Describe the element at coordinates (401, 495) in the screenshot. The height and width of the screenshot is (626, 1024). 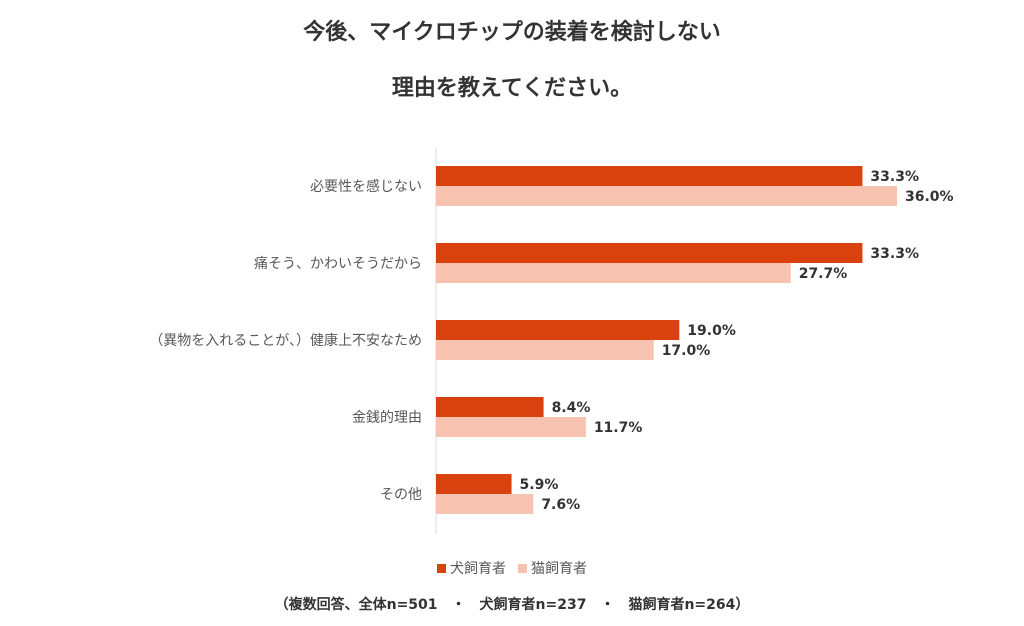
I see `category-label: その他` at that location.